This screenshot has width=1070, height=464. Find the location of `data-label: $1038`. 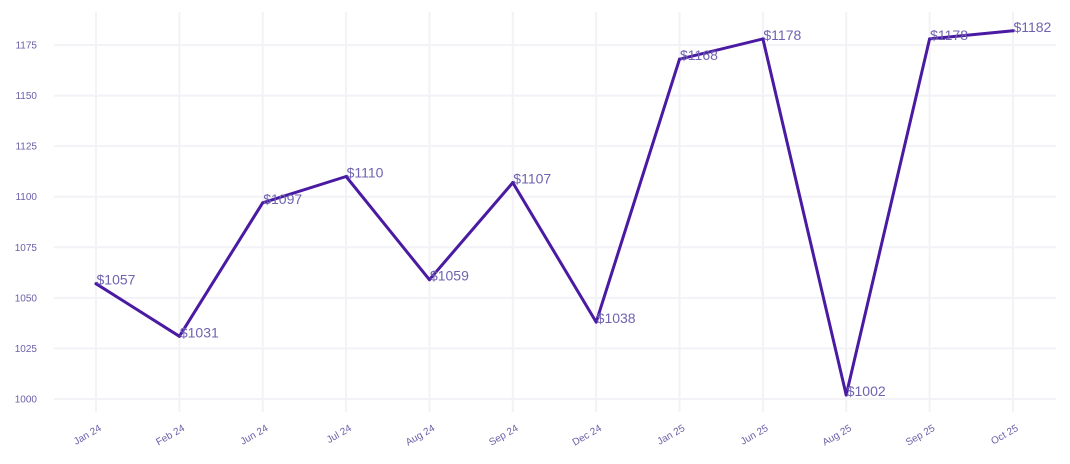

data-label: $1038 is located at coordinates (616, 318).